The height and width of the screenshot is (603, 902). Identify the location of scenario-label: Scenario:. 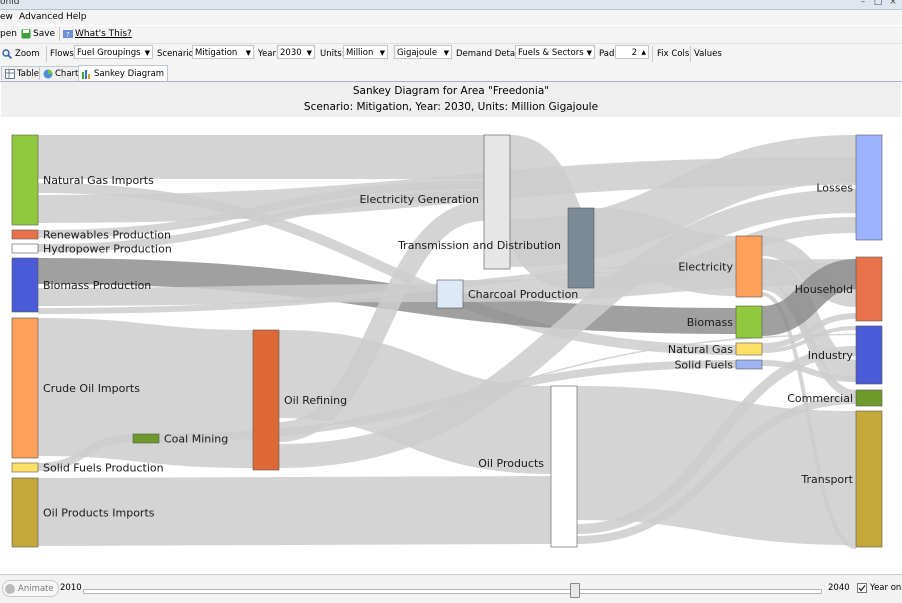
(177, 54).